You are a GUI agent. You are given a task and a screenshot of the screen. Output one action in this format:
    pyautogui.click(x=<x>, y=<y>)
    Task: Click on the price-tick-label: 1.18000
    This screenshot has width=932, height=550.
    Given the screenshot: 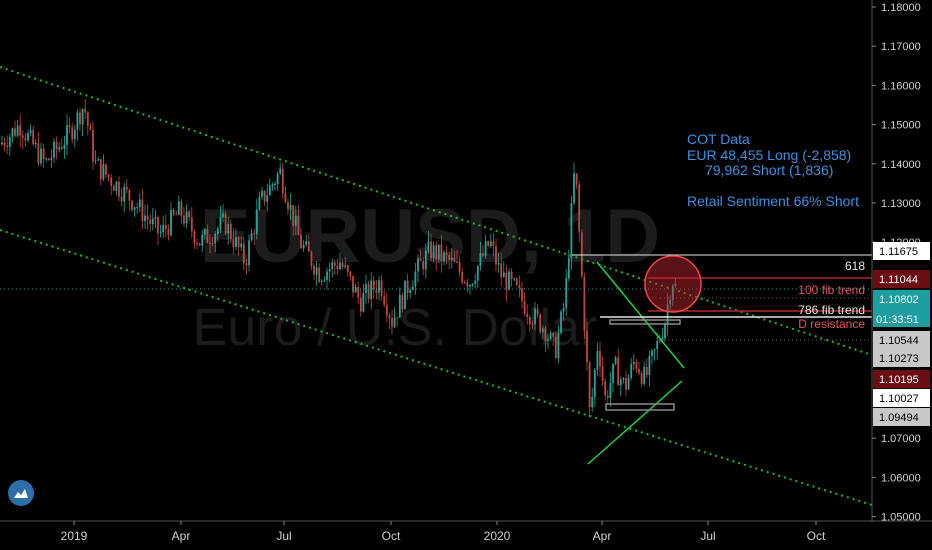 What is the action you would take?
    pyautogui.click(x=901, y=8)
    